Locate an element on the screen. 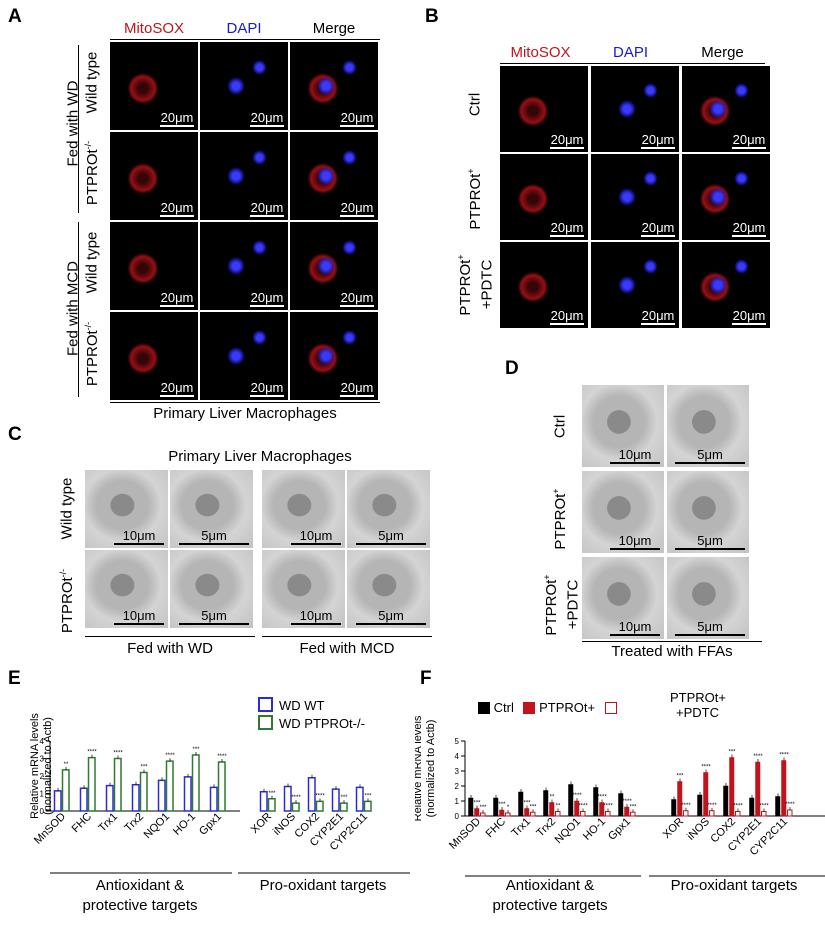 The height and width of the screenshot is (928, 825). panel-b-image-r2-c2: 20μm is located at coordinates (635, 197).